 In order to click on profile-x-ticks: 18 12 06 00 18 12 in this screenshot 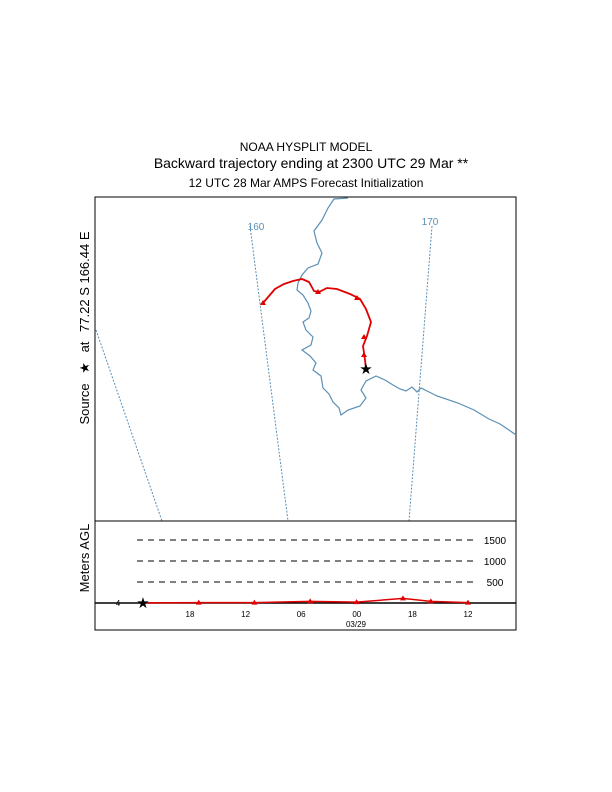, I will do `click(329, 614)`.